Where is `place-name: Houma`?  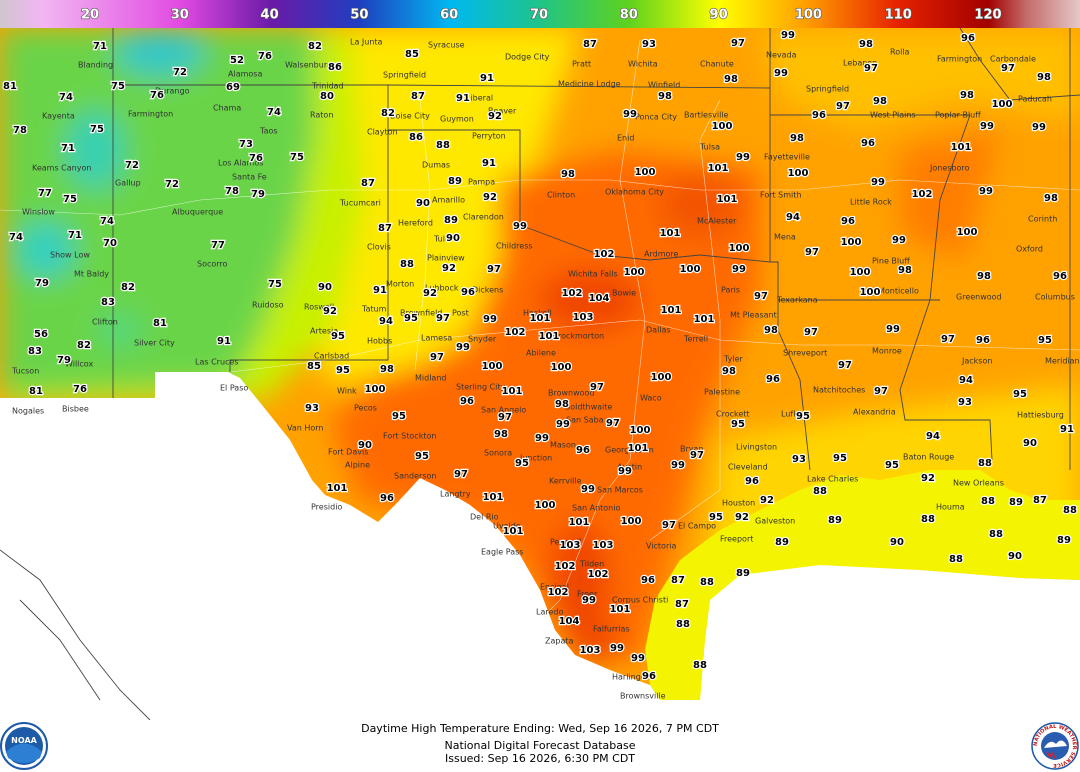 place-name: Houma is located at coordinates (950, 507).